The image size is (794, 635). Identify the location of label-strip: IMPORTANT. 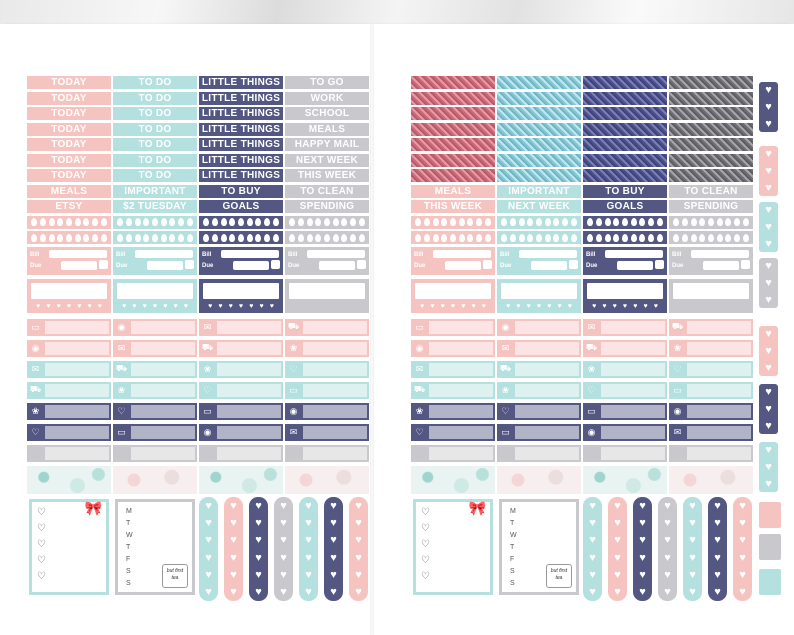
(155, 191).